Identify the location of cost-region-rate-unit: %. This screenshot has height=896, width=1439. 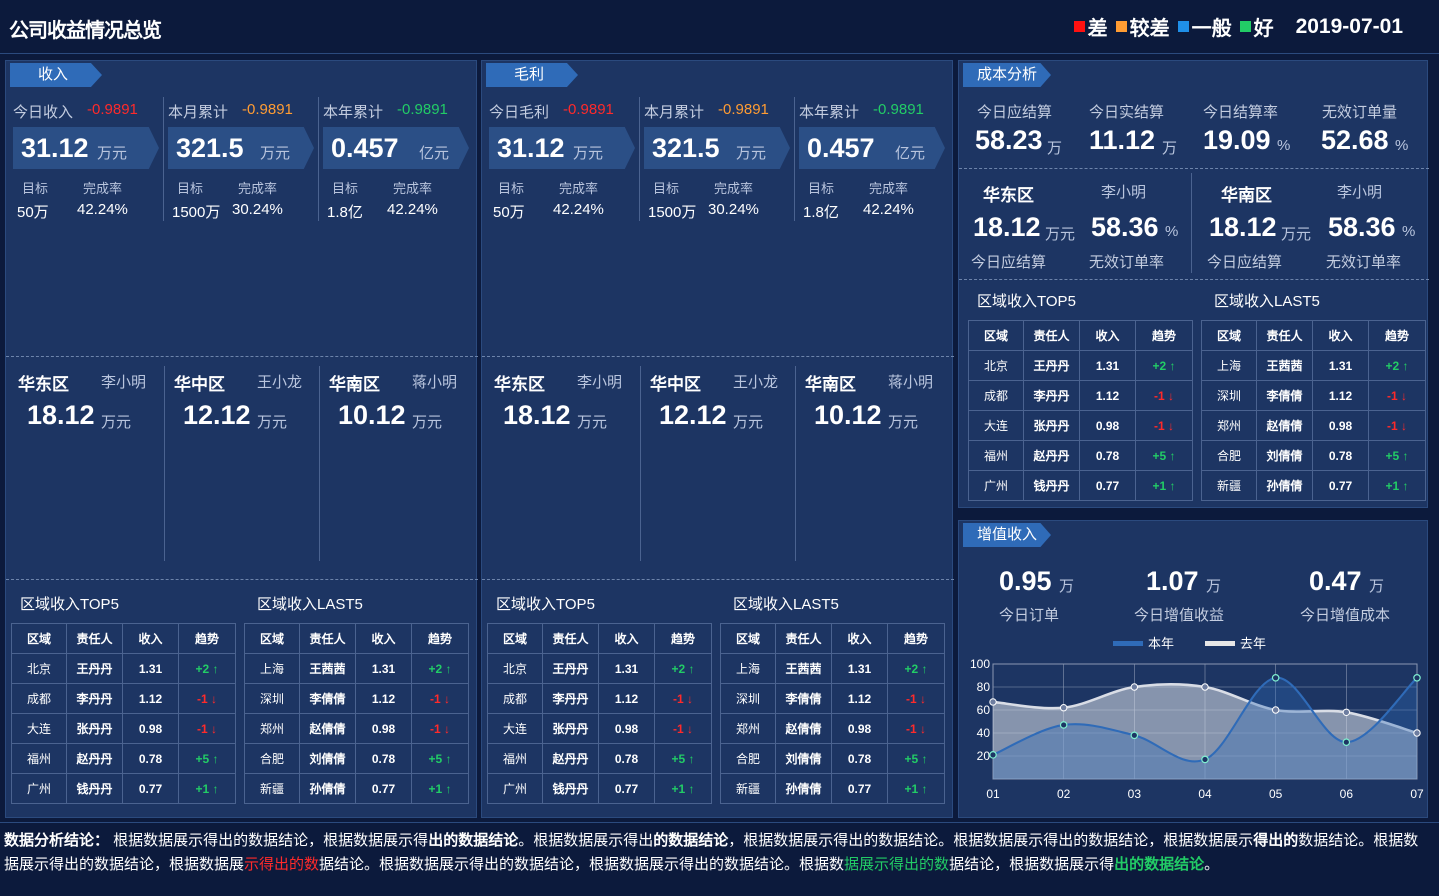
(1172, 231).